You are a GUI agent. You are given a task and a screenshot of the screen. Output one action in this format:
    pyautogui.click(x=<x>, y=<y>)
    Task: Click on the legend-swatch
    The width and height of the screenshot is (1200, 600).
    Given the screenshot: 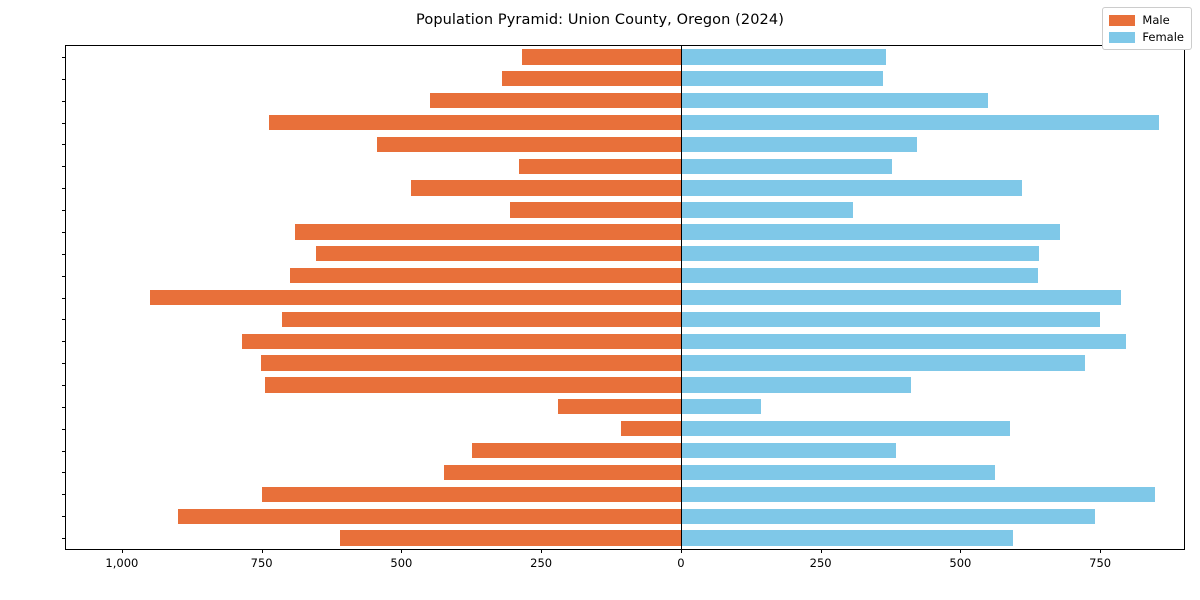 What is the action you would take?
    pyautogui.click(x=1122, y=20)
    